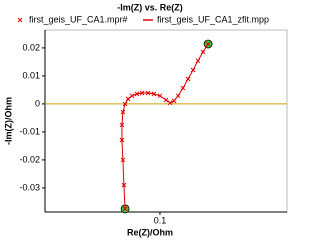 The image size is (320, 244). Describe the element at coordinates (31, 75) in the screenshot. I see `y-tick-label: 0.01` at that location.